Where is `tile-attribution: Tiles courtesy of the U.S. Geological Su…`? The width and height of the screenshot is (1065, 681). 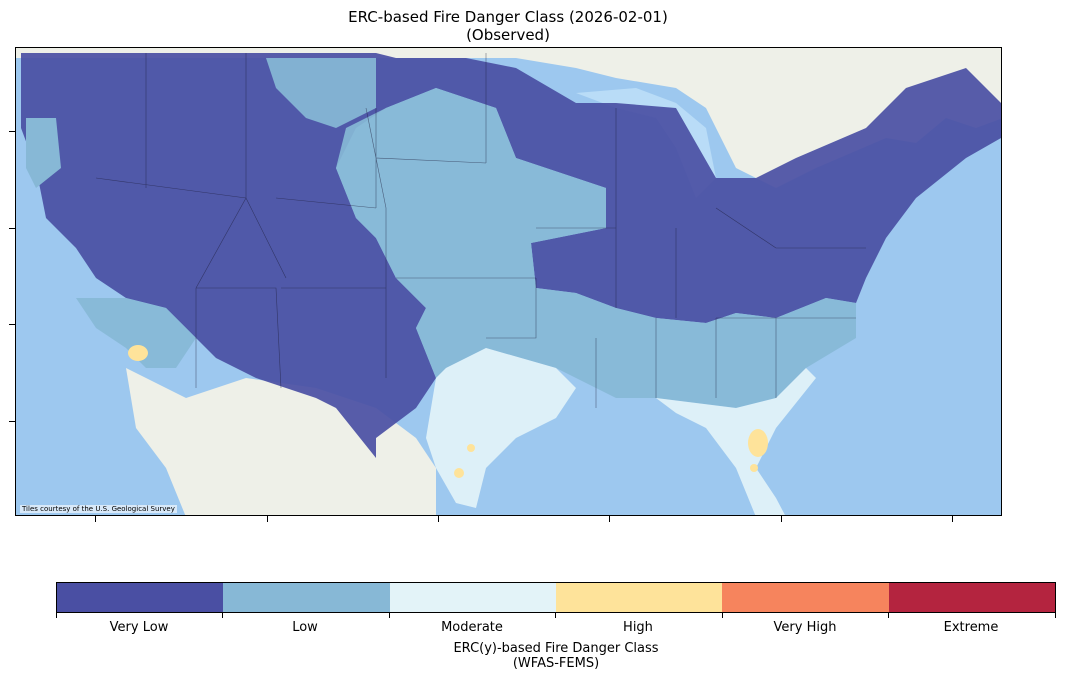
tile-attribution: Tiles courtesy of the U.S. Geological Su… is located at coordinates (98, 509).